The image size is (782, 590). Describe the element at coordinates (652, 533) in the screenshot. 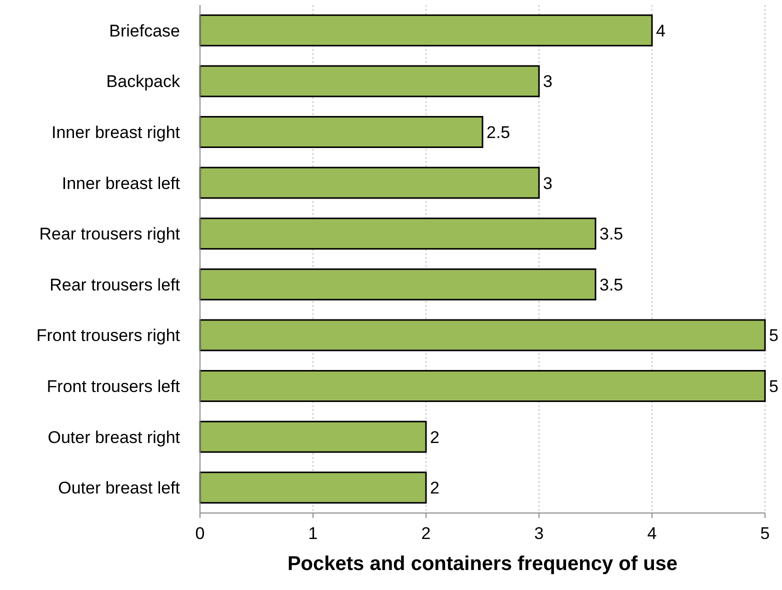

I see `x-tick-label: 4` at that location.